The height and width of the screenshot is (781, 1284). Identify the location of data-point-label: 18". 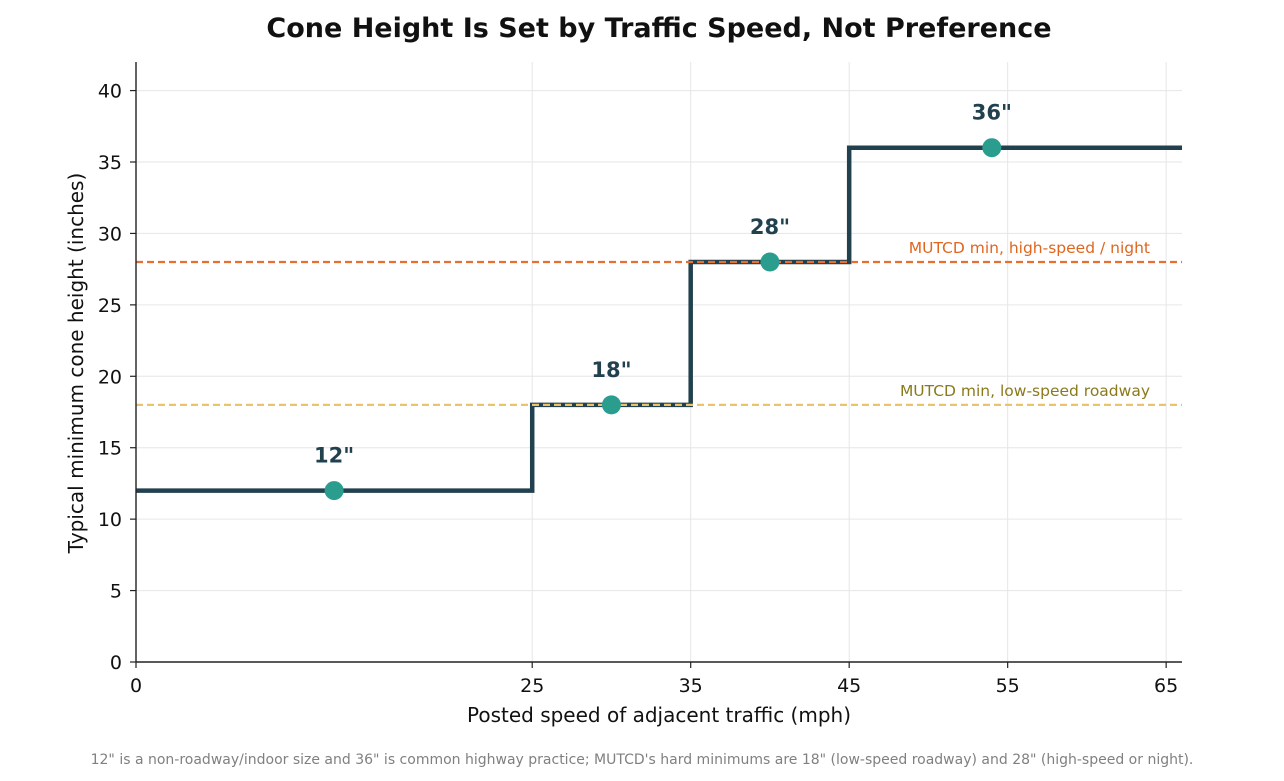
(611, 370).